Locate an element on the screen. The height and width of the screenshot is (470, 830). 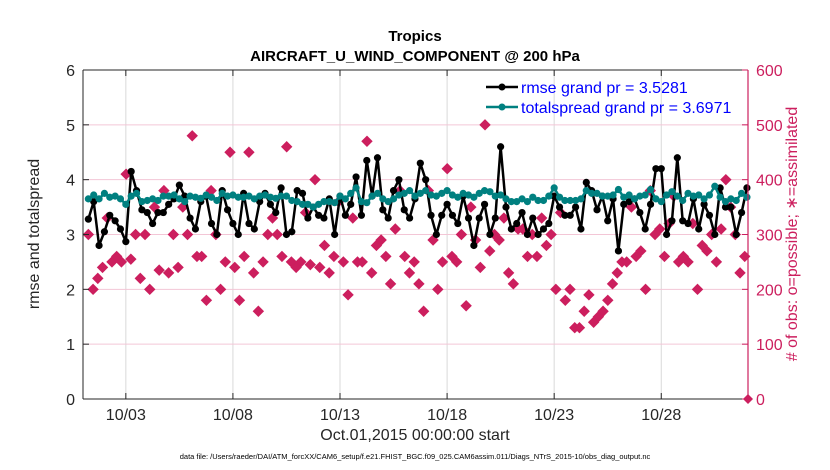
y-tick-right-label: 300 is located at coordinates (769, 236).